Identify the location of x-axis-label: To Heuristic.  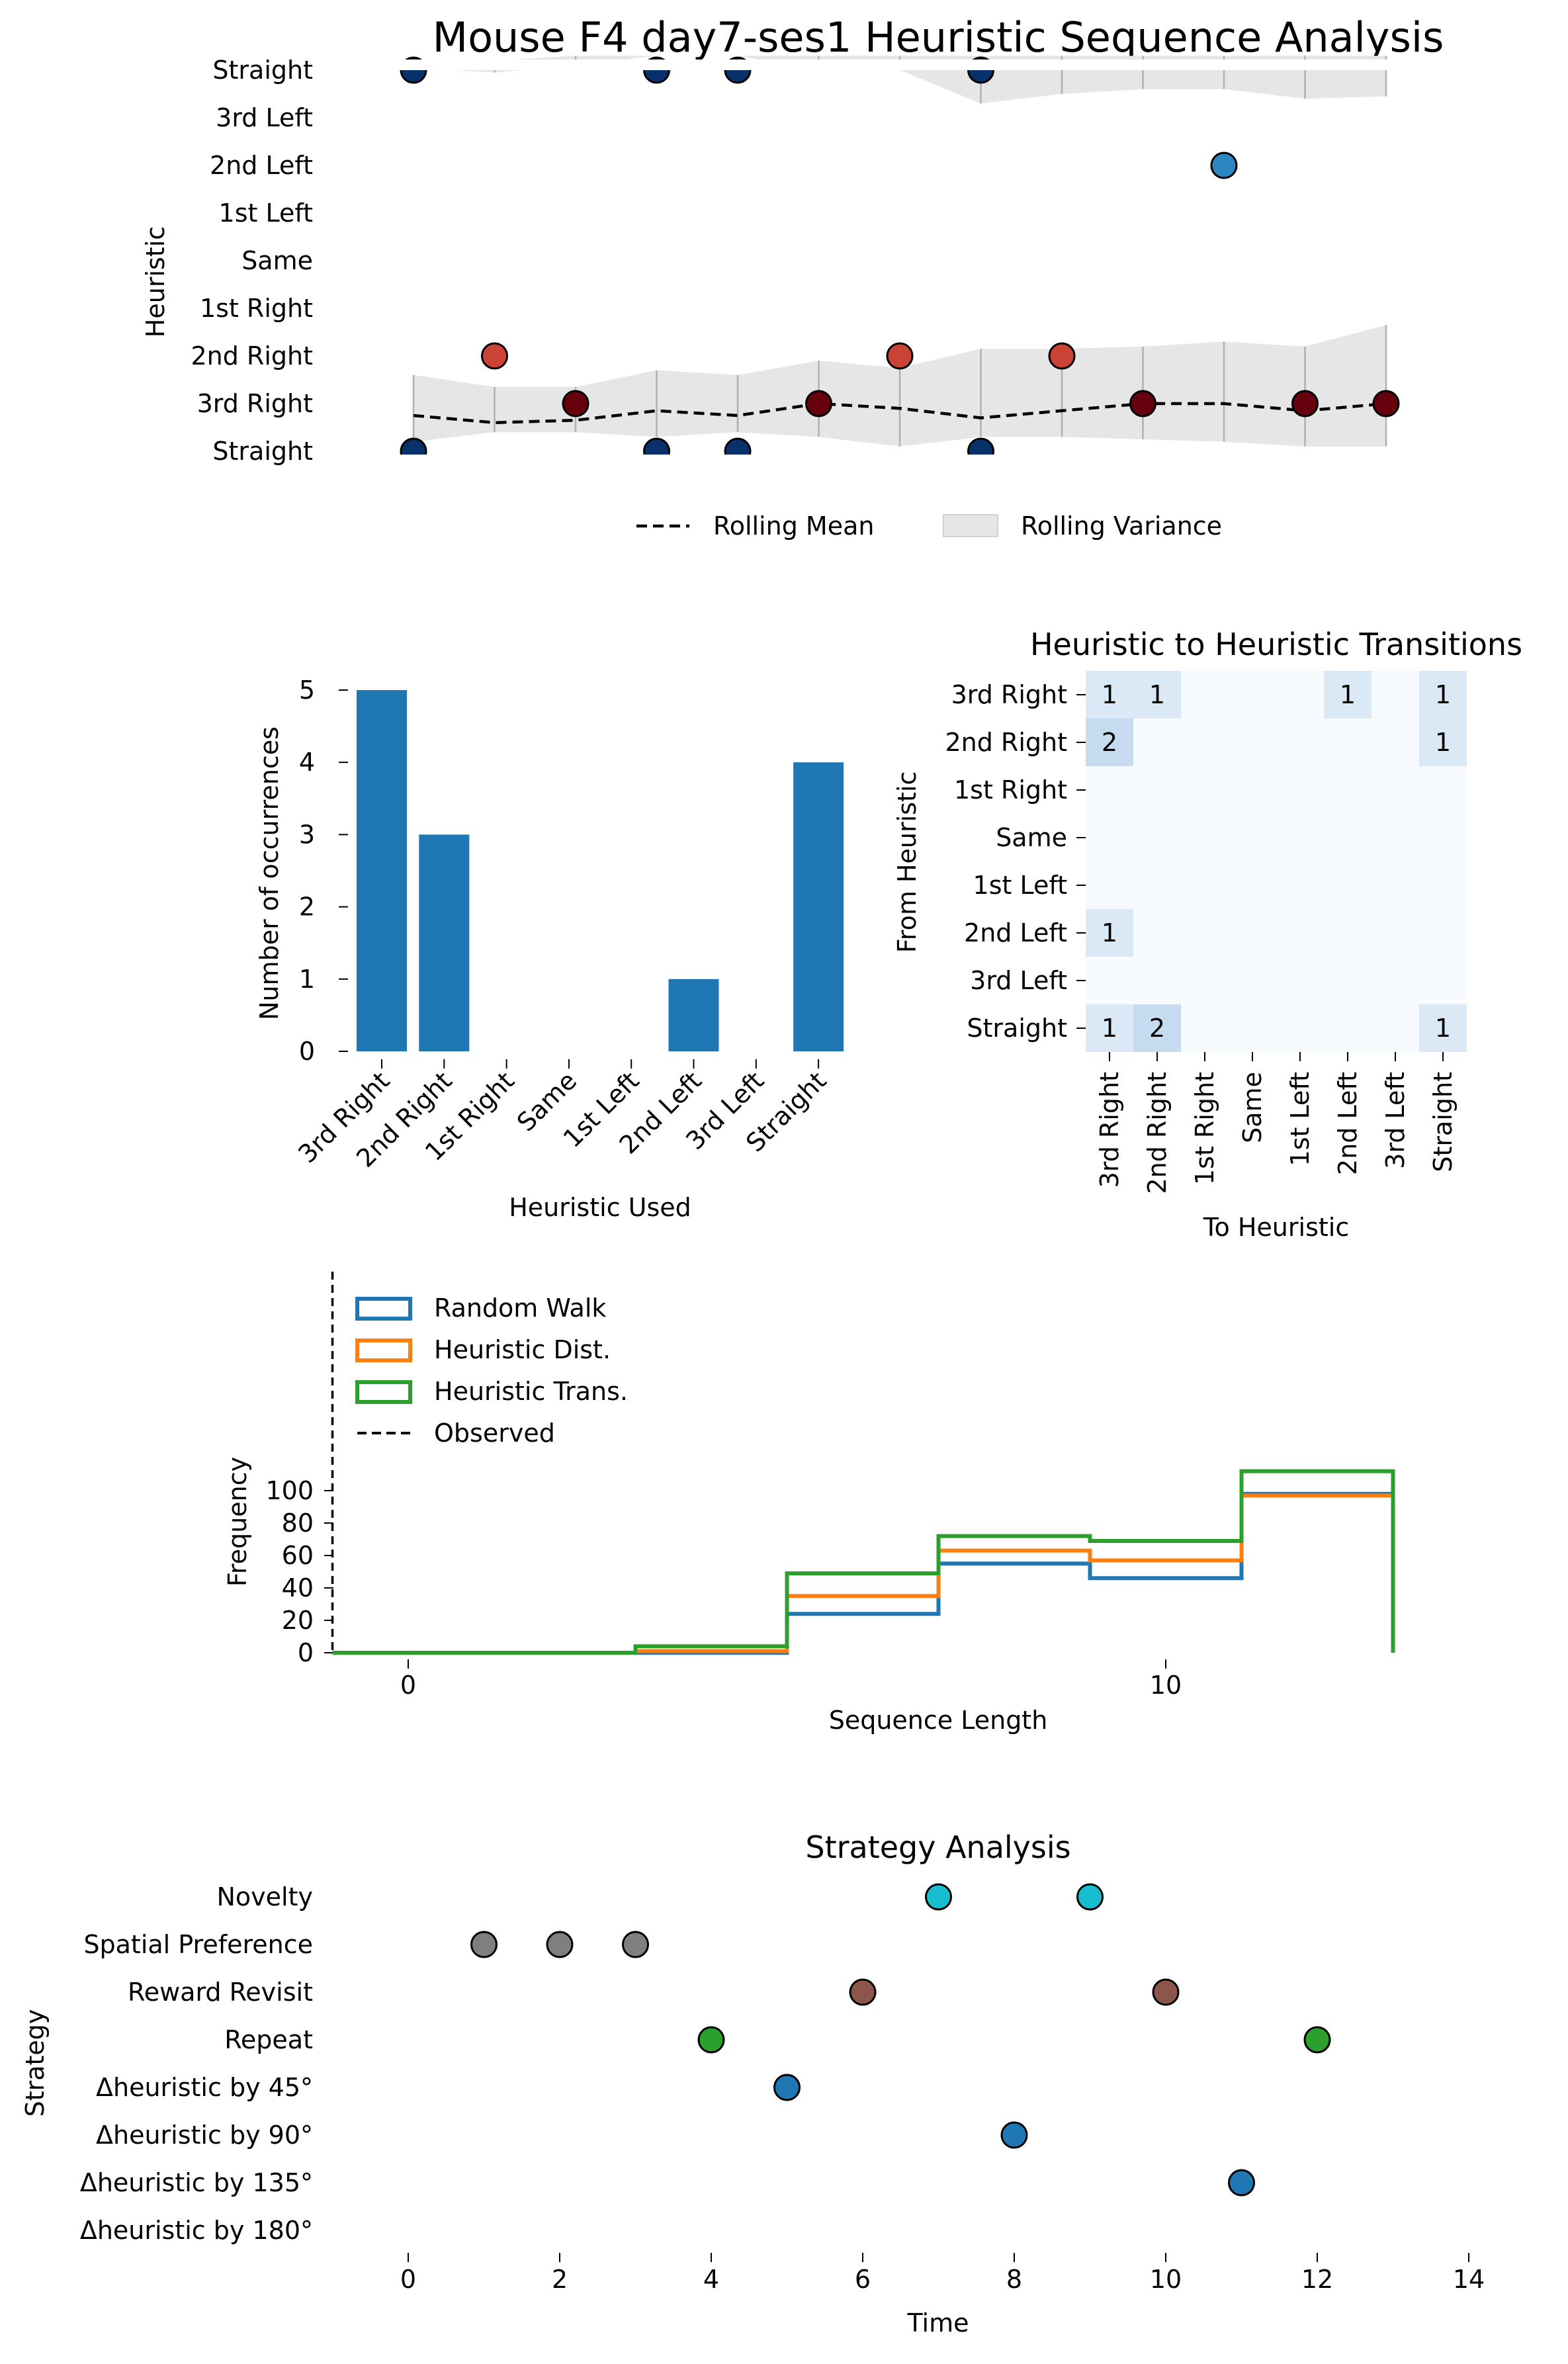
(1276, 1228).